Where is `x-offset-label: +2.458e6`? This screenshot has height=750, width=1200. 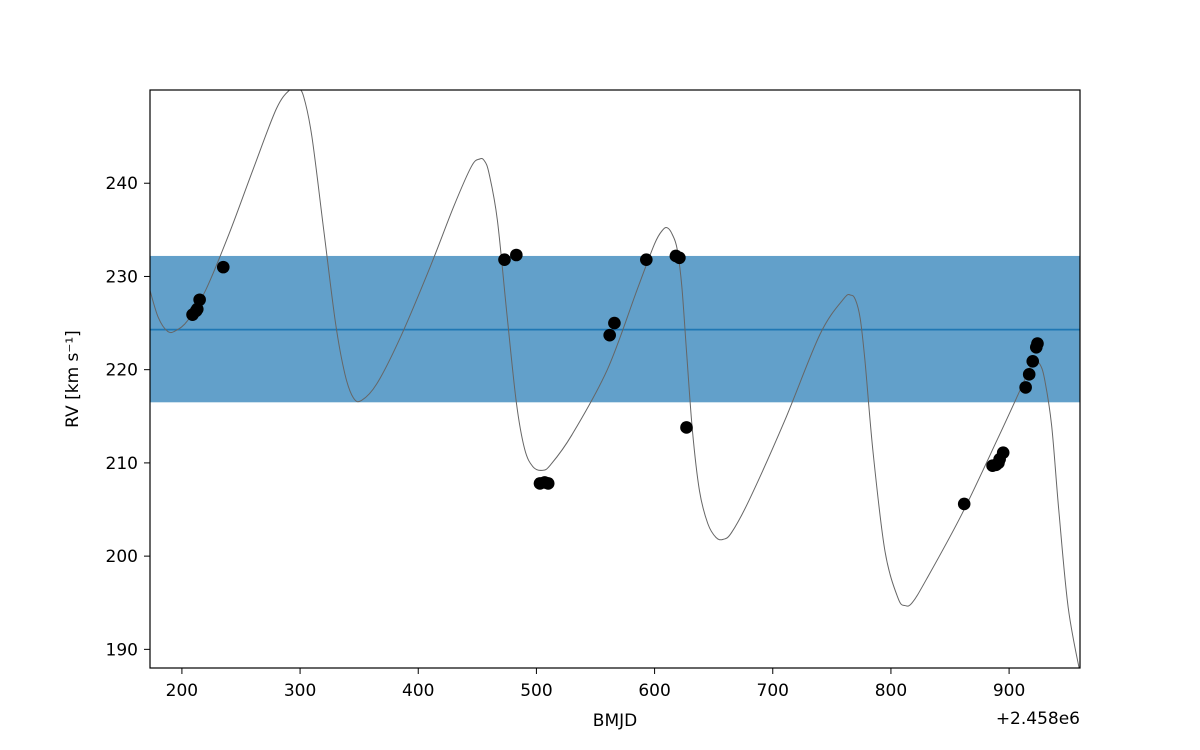 x-offset-label: +2.458e6 is located at coordinates (1038, 719).